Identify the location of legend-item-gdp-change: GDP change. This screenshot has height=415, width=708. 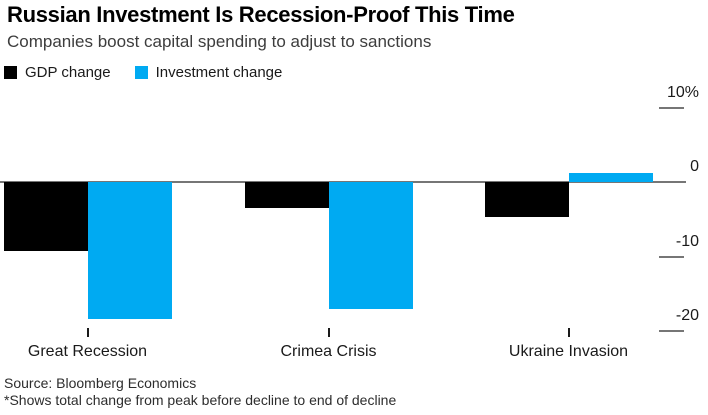
(57, 72).